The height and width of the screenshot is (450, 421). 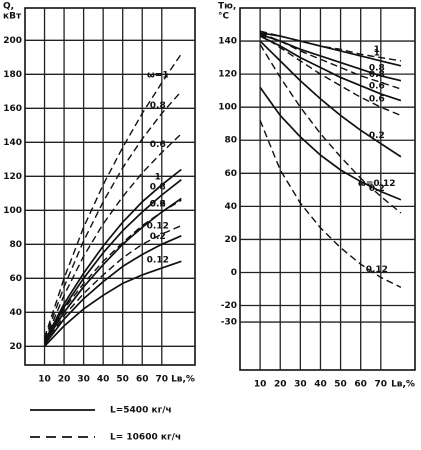 I want to click on y-tick-label: 200, so click(x=12, y=41).